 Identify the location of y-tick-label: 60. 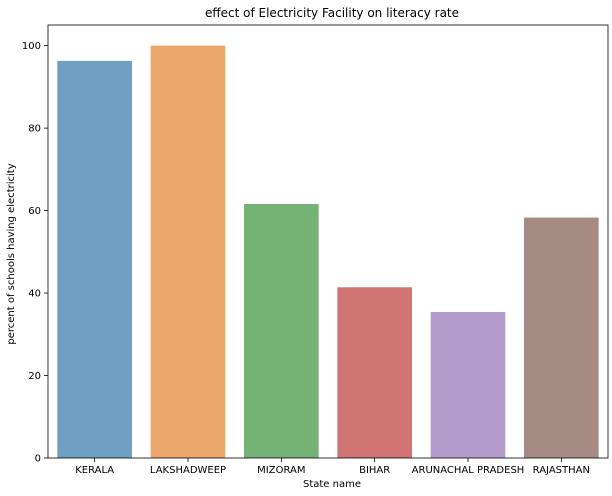
(34, 211).